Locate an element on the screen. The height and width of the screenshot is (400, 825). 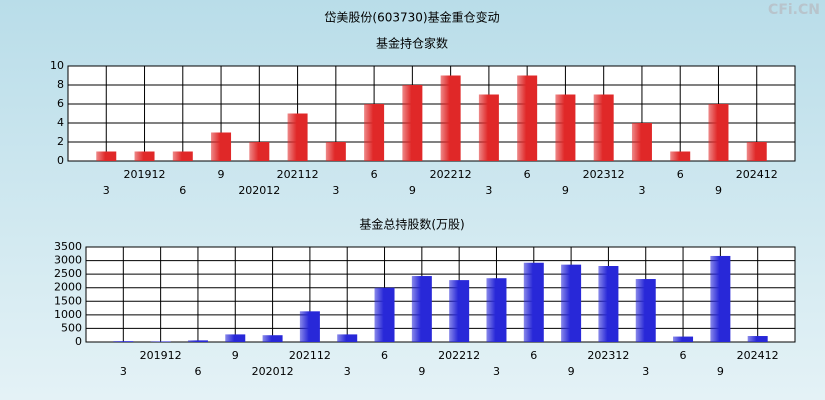
main-title: 岱美股份(603730)基金重仓变动 is located at coordinates (411, 17).